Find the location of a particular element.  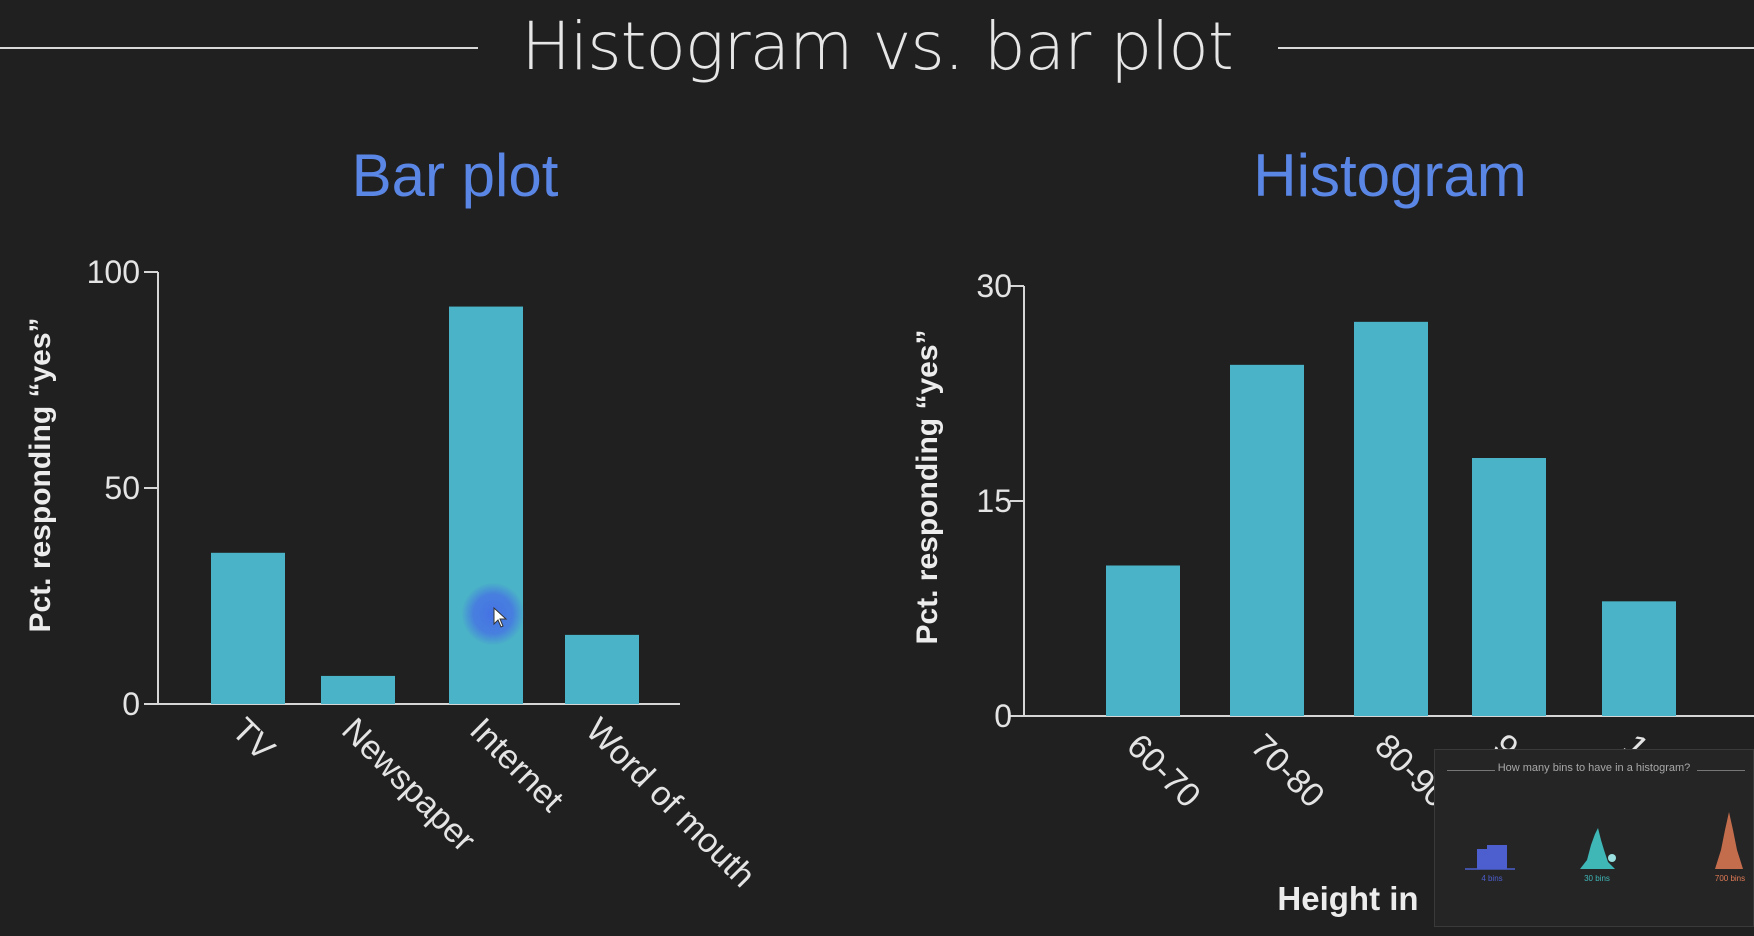

x-tick-label: Internet is located at coordinates (516, 765).